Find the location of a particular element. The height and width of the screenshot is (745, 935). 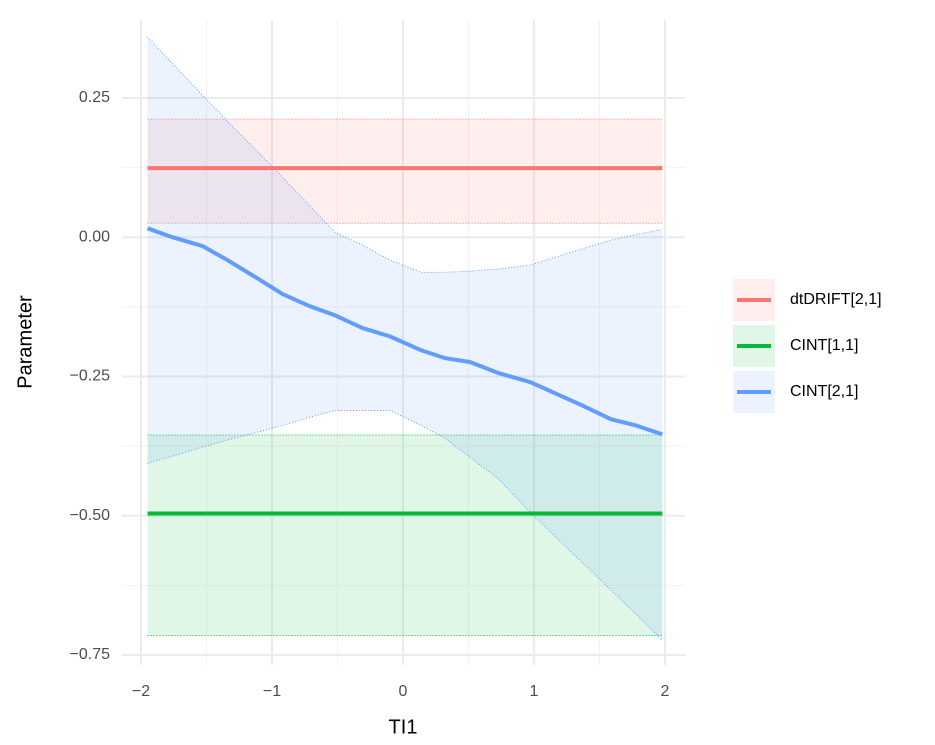

x-tick-label: −2 is located at coordinates (141, 691).